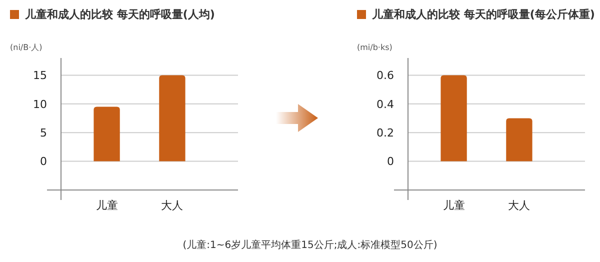  Describe the element at coordinates (374, 47) in the screenshot. I see `y-axis-title: (mi/b·ks)` at that location.